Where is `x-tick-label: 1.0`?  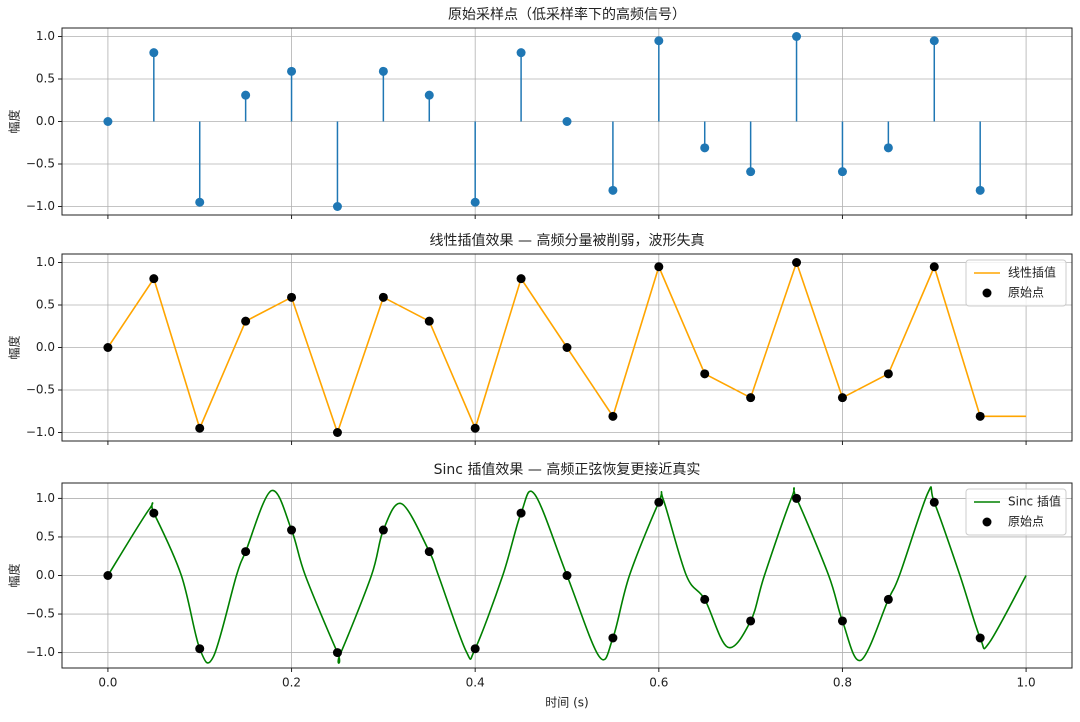 x-tick-label: 1.0 is located at coordinates (1026, 683).